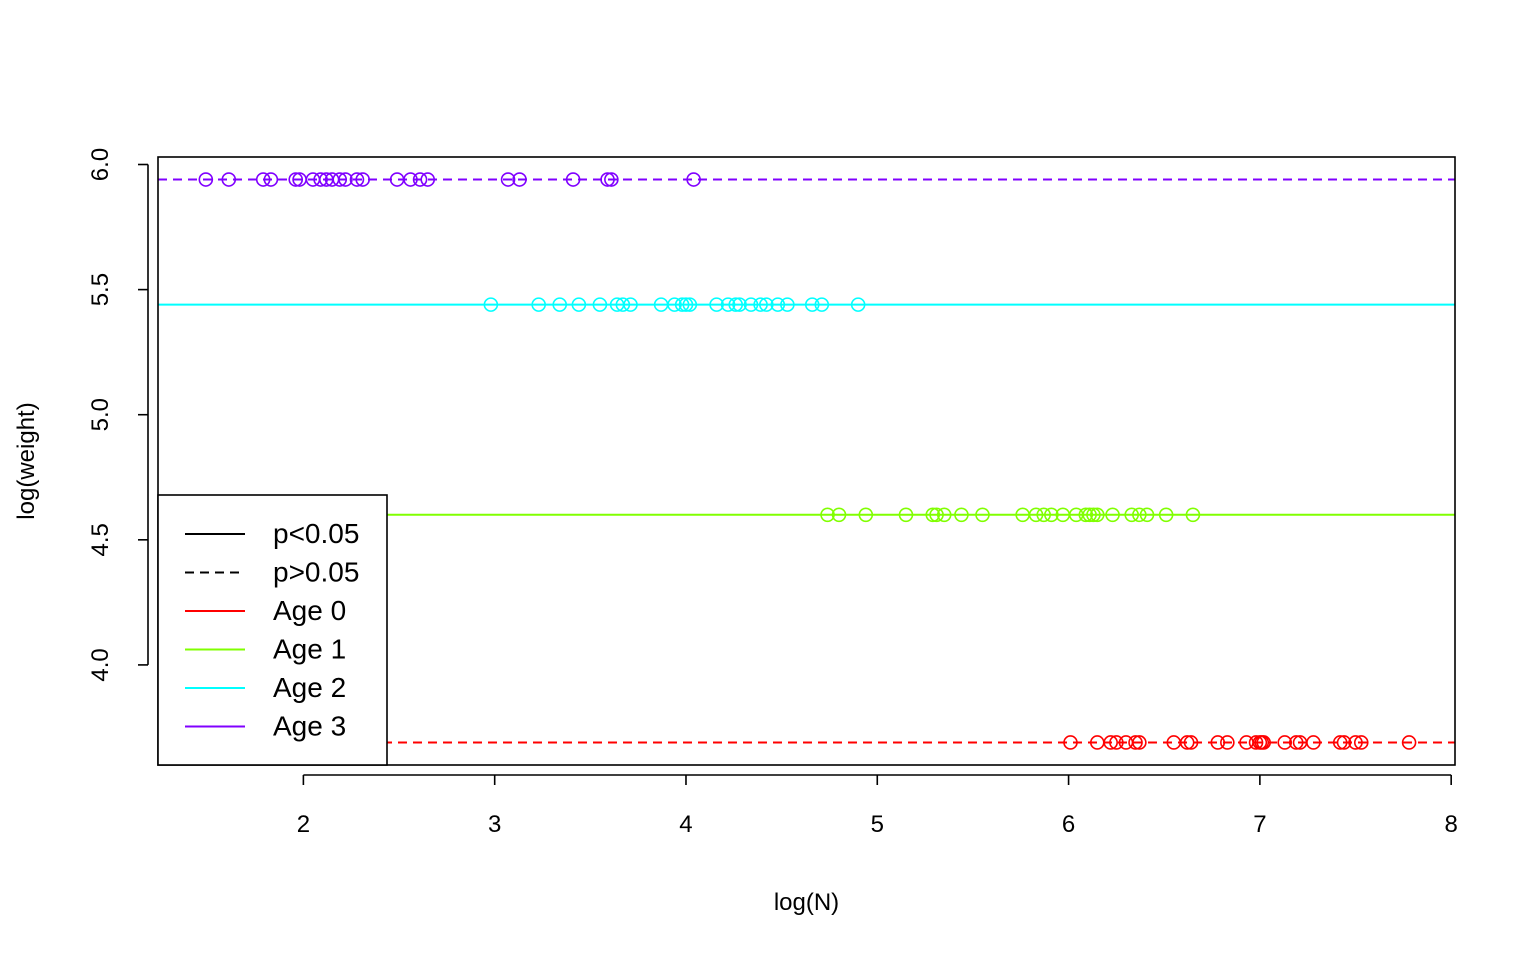 This screenshot has width=1536, height=960. I want to click on y-tick-label: 4.0, so click(100, 664).